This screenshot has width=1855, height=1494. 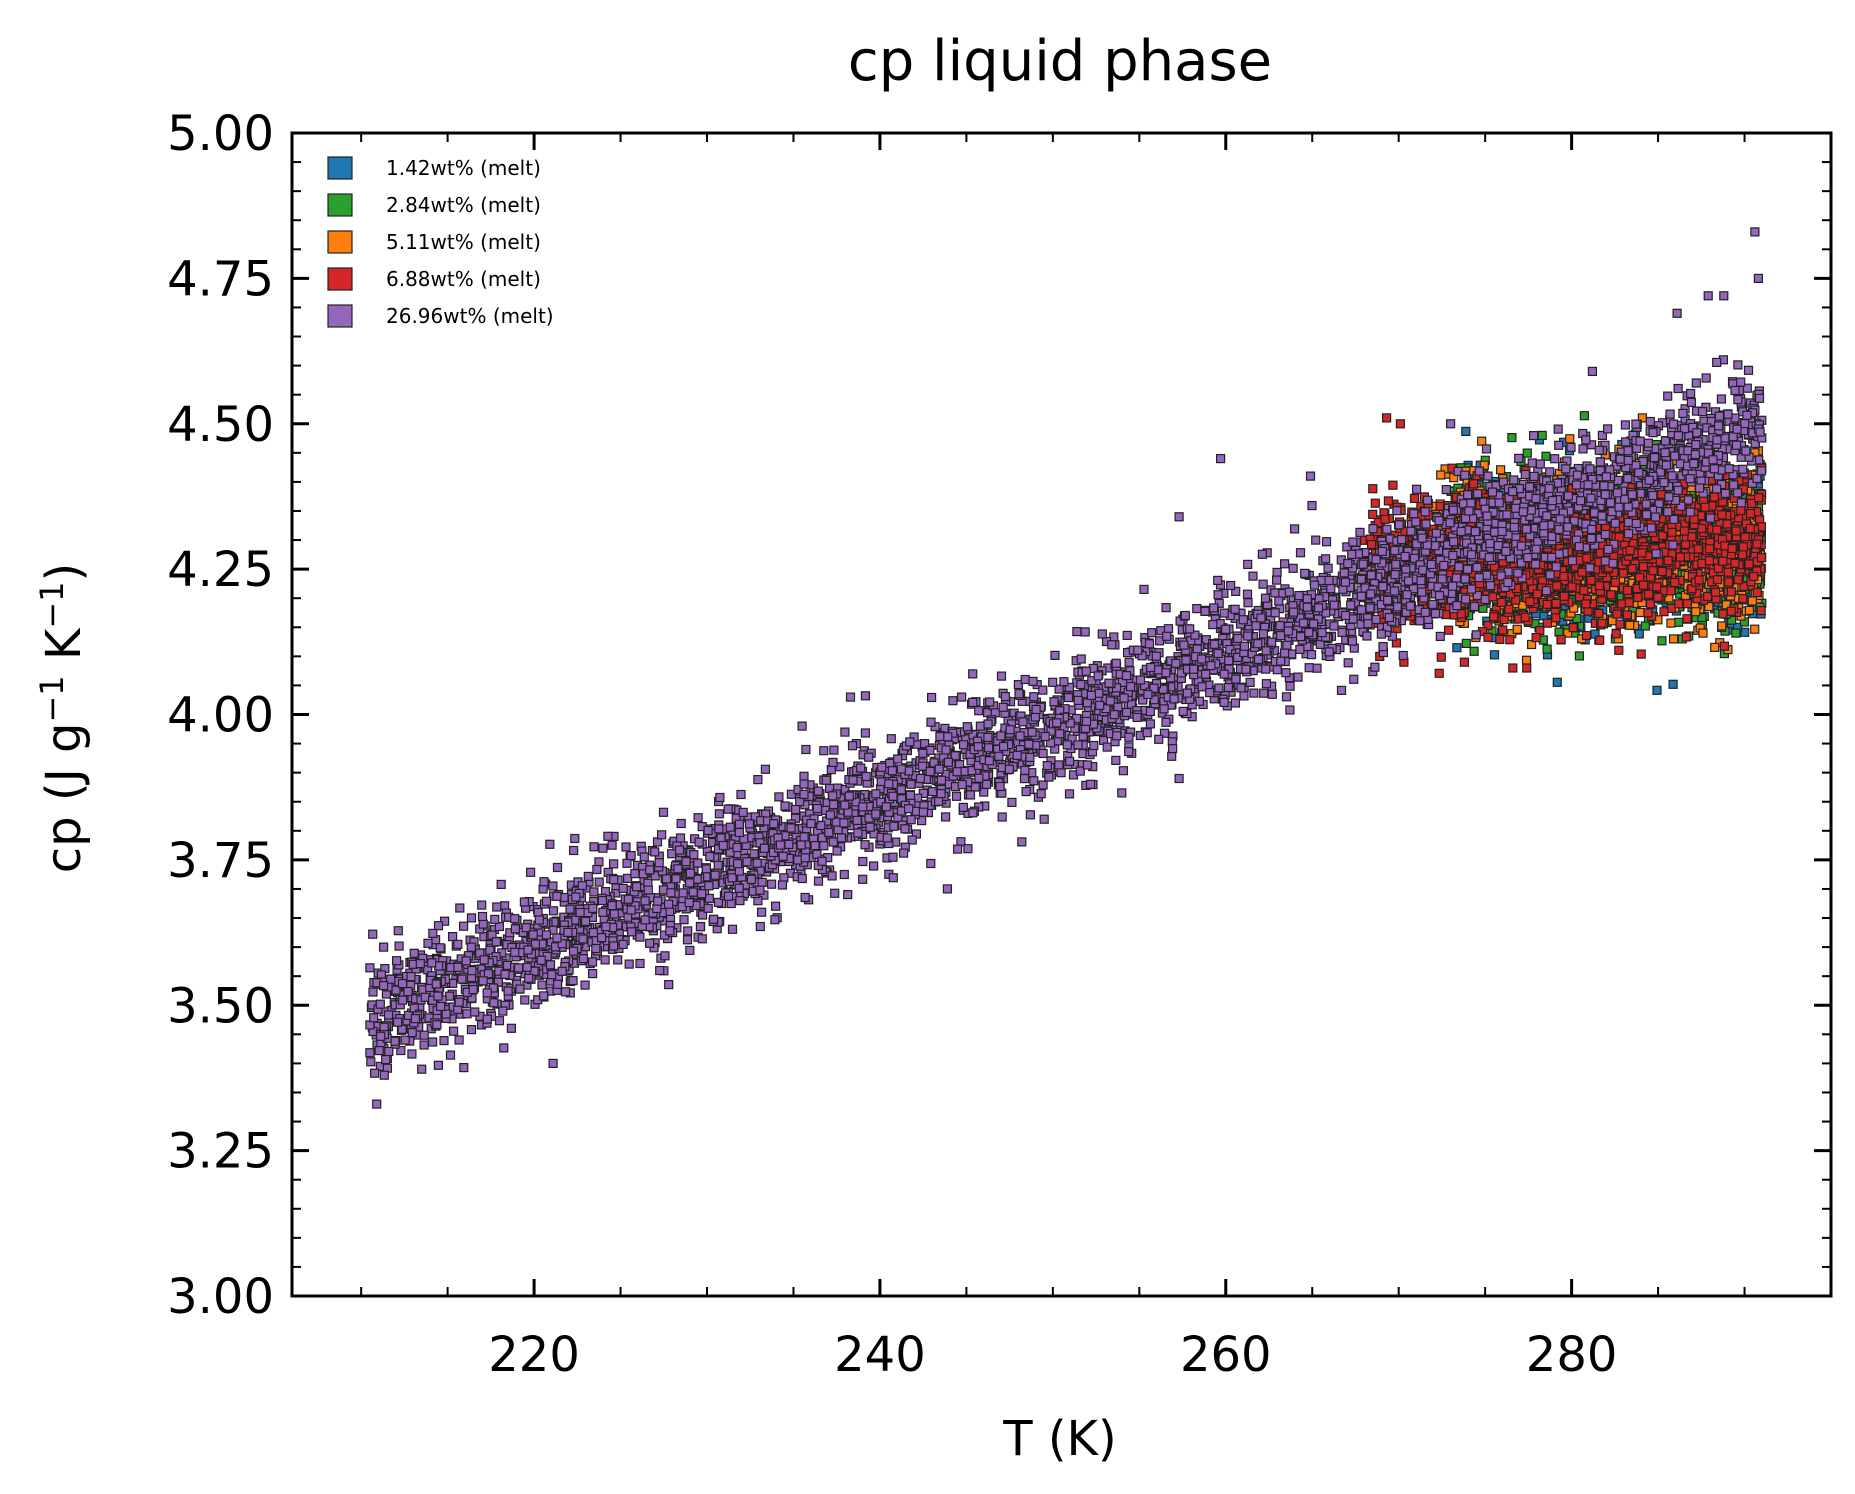 I want to click on y-axis-label-exp1: −1, so click(x=52, y=698).